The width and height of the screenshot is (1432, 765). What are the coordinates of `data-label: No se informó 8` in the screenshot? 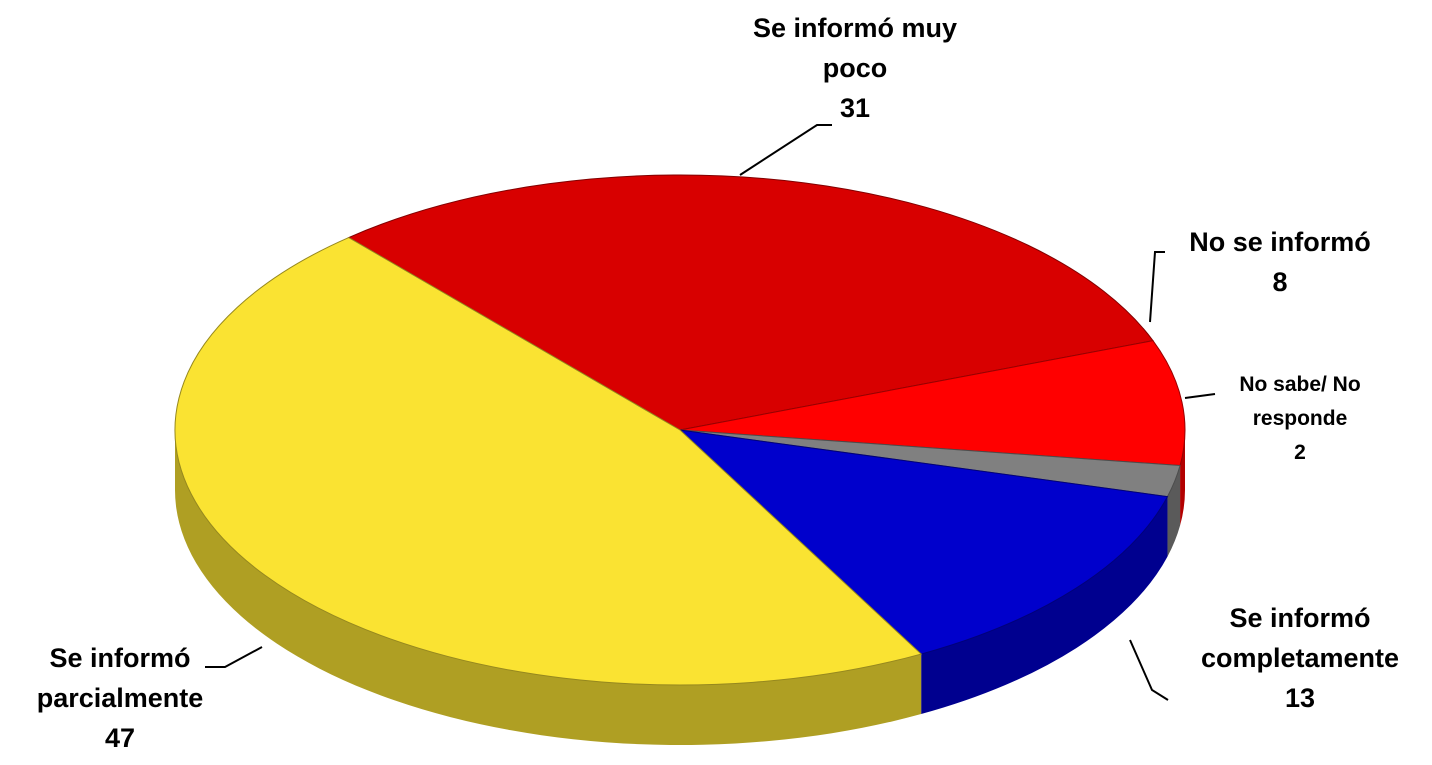 It's located at (1280, 262).